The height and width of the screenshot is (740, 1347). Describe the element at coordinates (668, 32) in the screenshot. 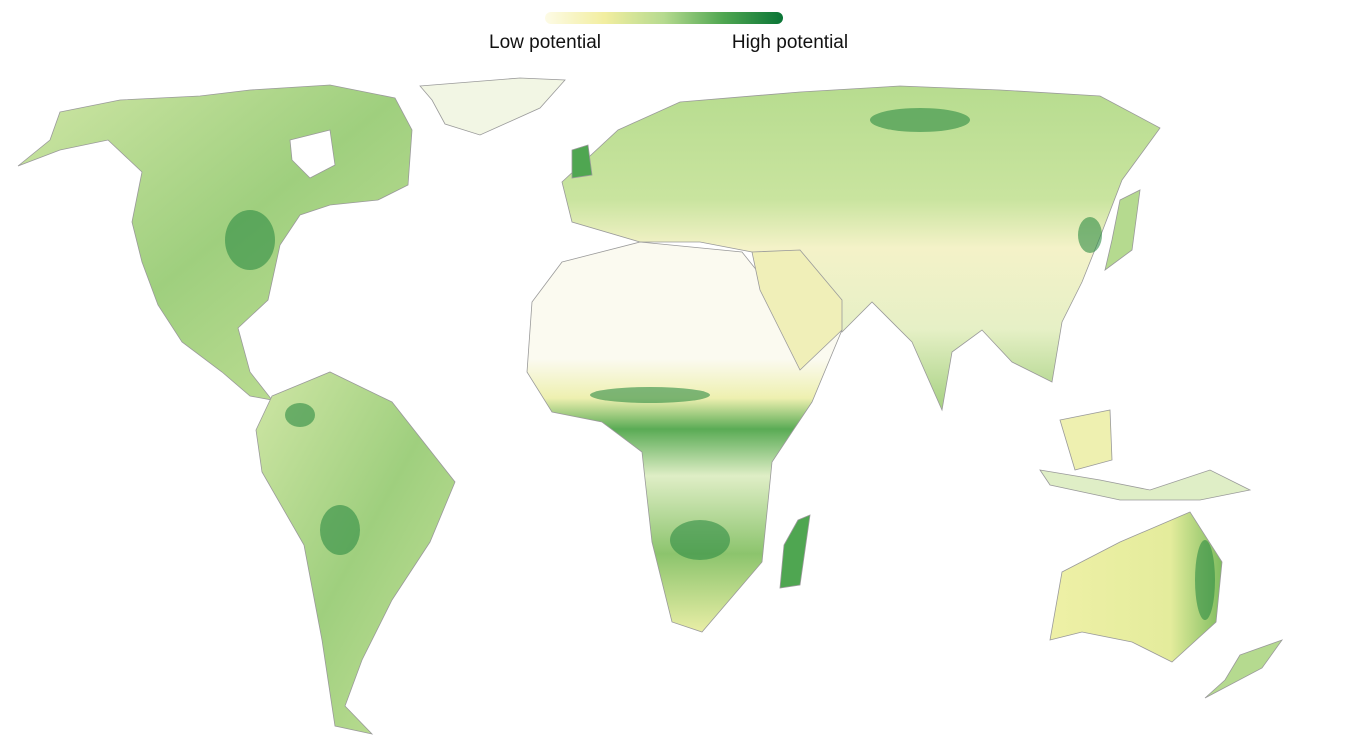

I see `legend: Low potential High potential` at that location.